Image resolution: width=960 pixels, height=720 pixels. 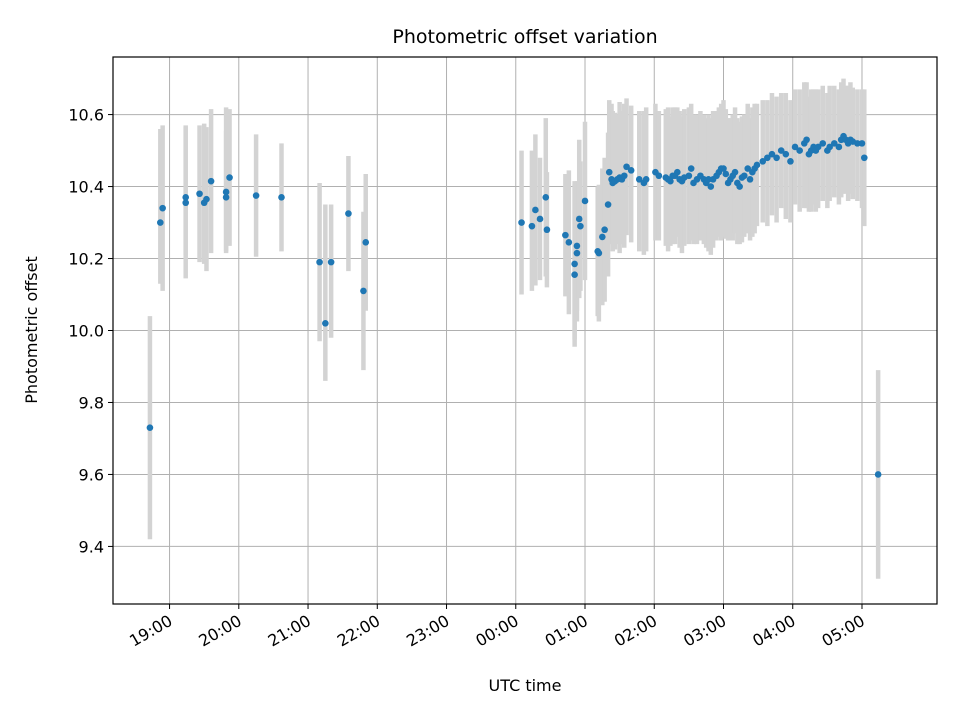 What do you see at coordinates (86, 259) in the screenshot?
I see `y-tick-label: 10.2` at bounding box center [86, 259].